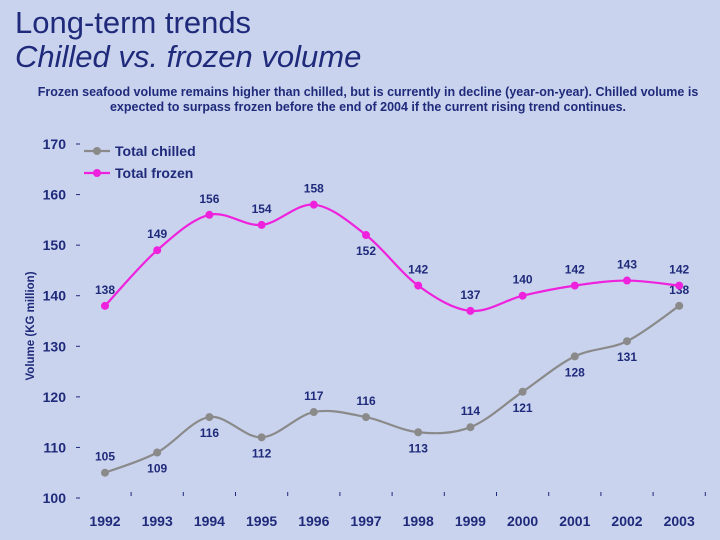 This screenshot has width=720, height=540. What do you see at coordinates (313, 412) in the screenshot?
I see `data-point-total-chilled-1996` at bounding box center [313, 412].